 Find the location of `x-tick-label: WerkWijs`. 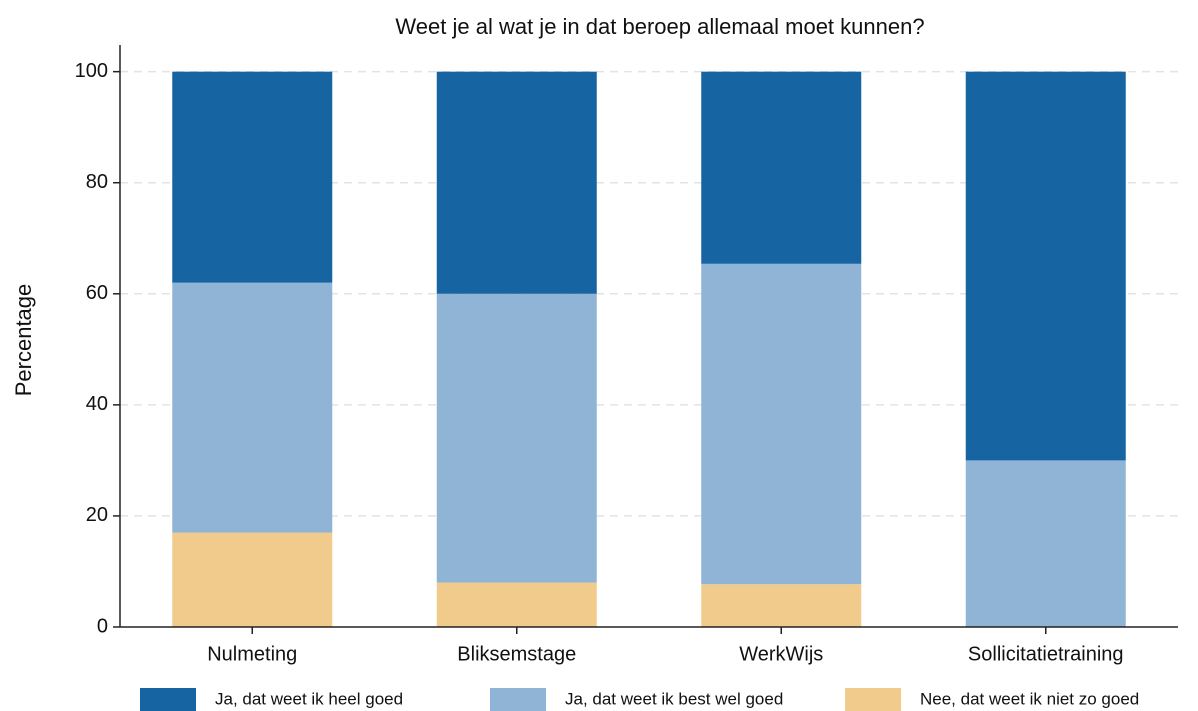

x-tick-label: WerkWijs is located at coordinates (781, 654).